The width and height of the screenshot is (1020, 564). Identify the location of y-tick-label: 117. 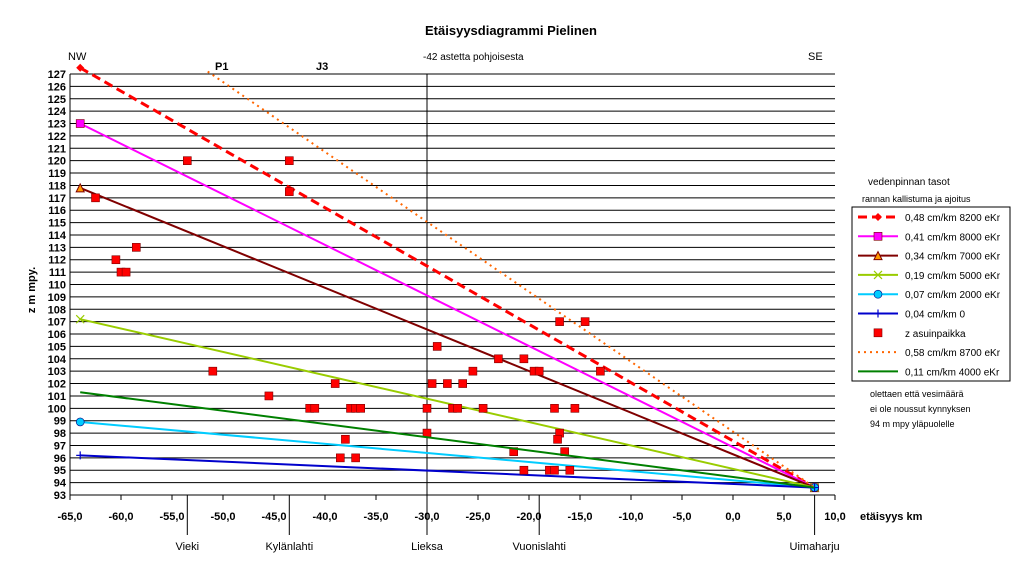
(57, 199).